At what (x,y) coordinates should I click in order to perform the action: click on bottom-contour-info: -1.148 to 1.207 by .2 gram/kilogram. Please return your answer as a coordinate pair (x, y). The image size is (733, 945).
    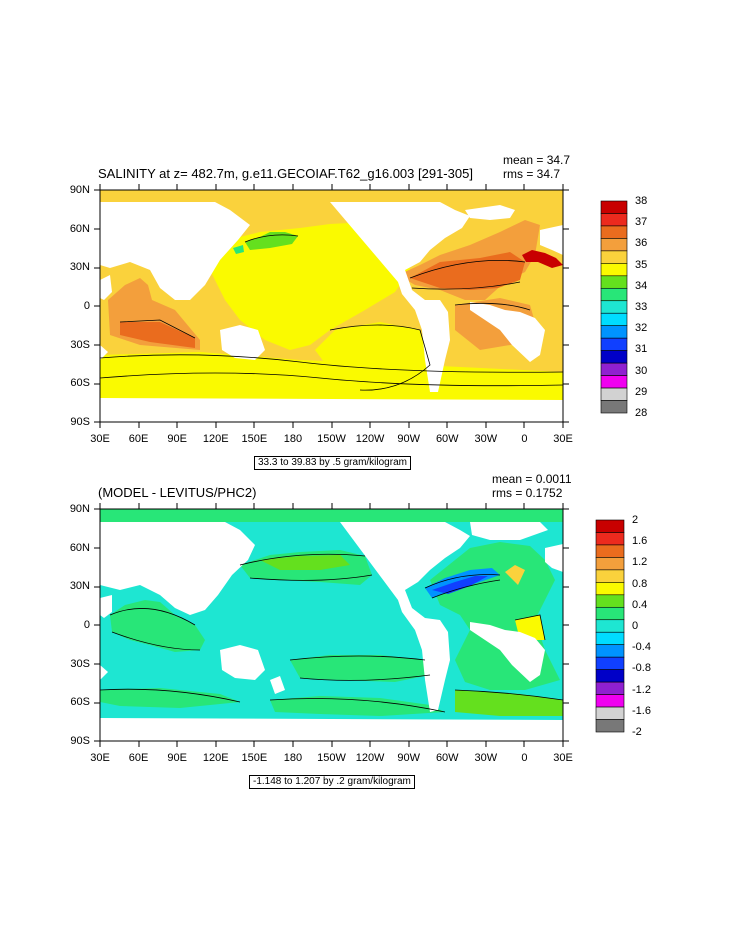
    Looking at the image, I should click on (332, 782).